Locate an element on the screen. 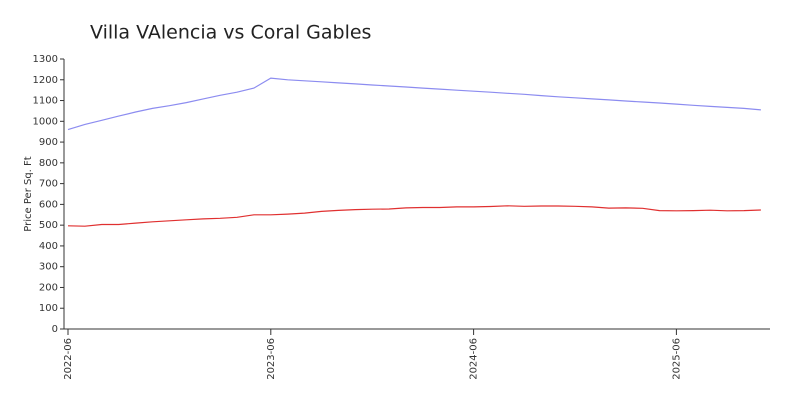 The image size is (800, 400). x-tick-label: 2022-06 is located at coordinates (68, 359).